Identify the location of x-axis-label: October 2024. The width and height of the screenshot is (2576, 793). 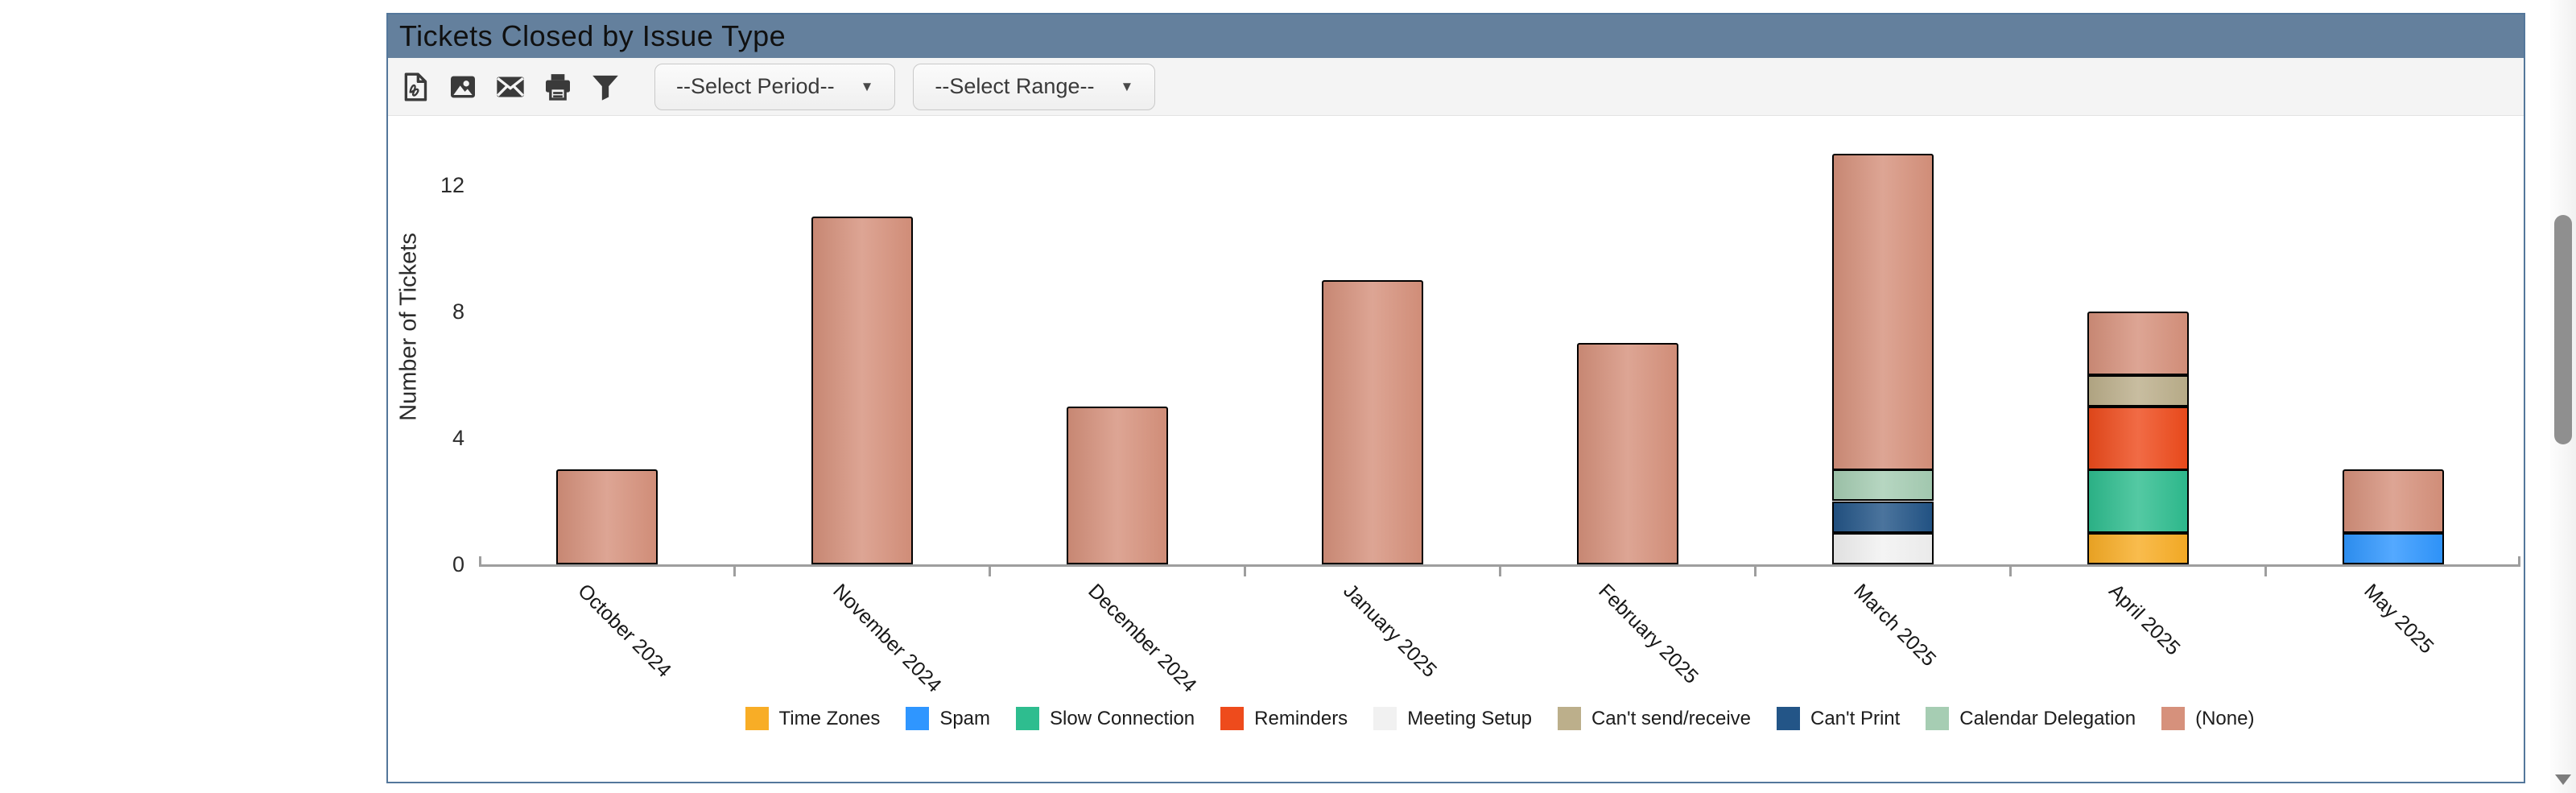
(624, 631).